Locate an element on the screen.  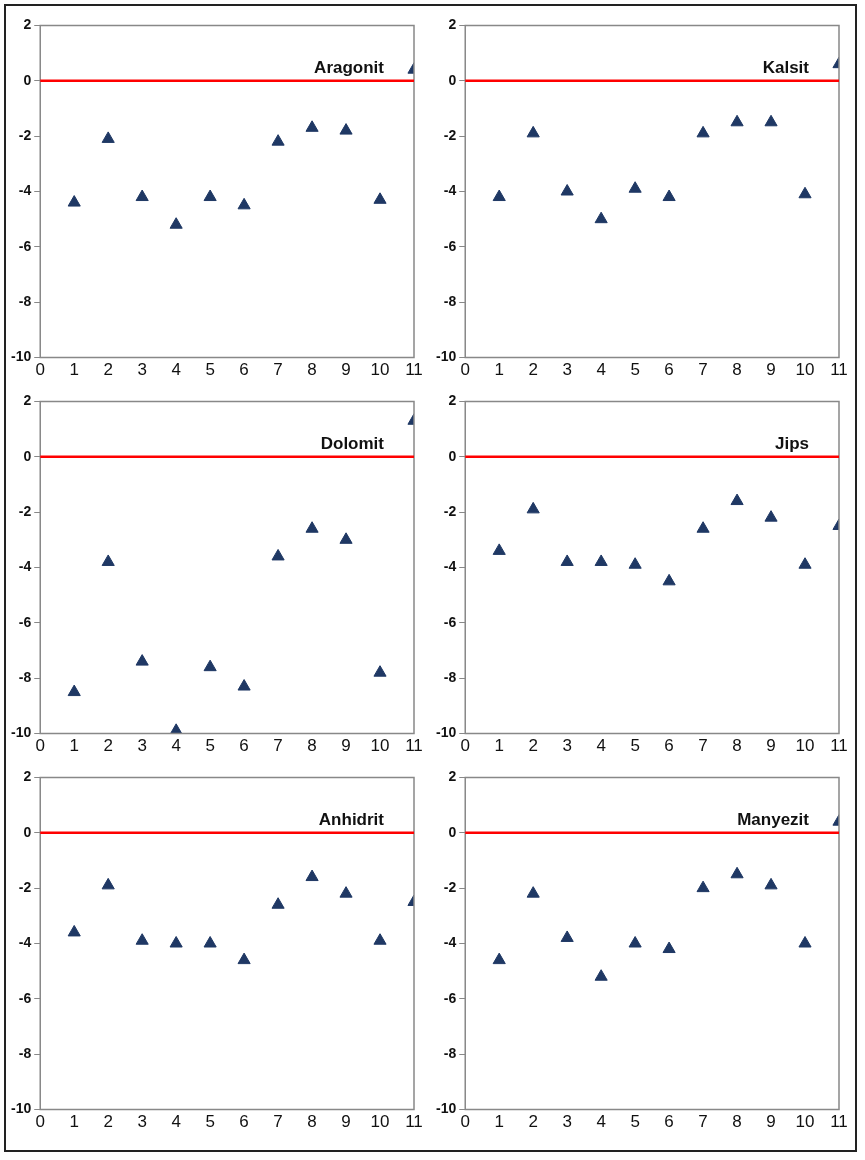
text: Anhidrit is located at coordinates (351, 819).